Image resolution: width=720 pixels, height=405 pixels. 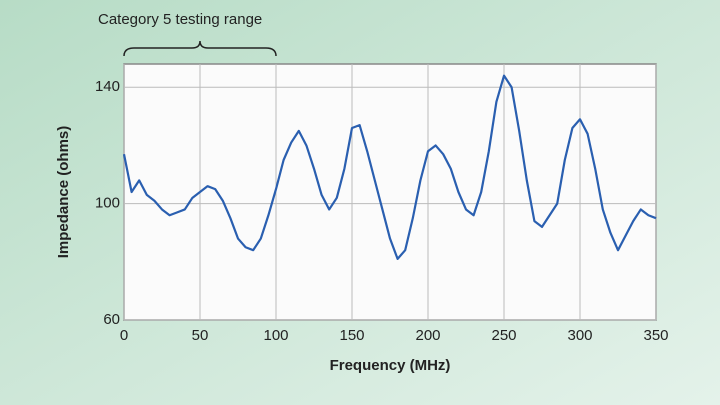 I want to click on x-axis-label: Frequency (MHz), so click(x=390, y=365).